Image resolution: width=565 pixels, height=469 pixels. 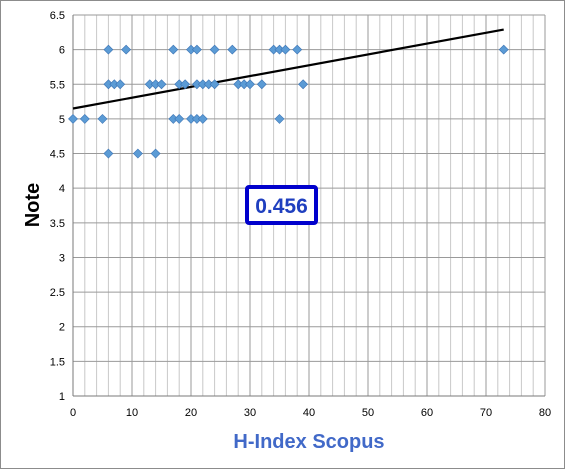 I want to click on x-tick-label: 0, so click(x=73, y=413).